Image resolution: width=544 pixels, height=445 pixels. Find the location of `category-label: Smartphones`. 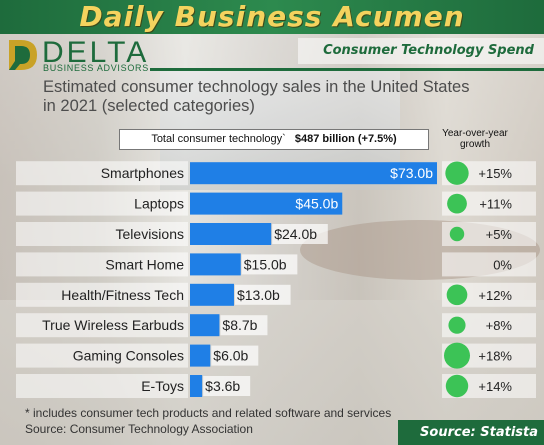

category-label: Smartphones is located at coordinates (142, 173).